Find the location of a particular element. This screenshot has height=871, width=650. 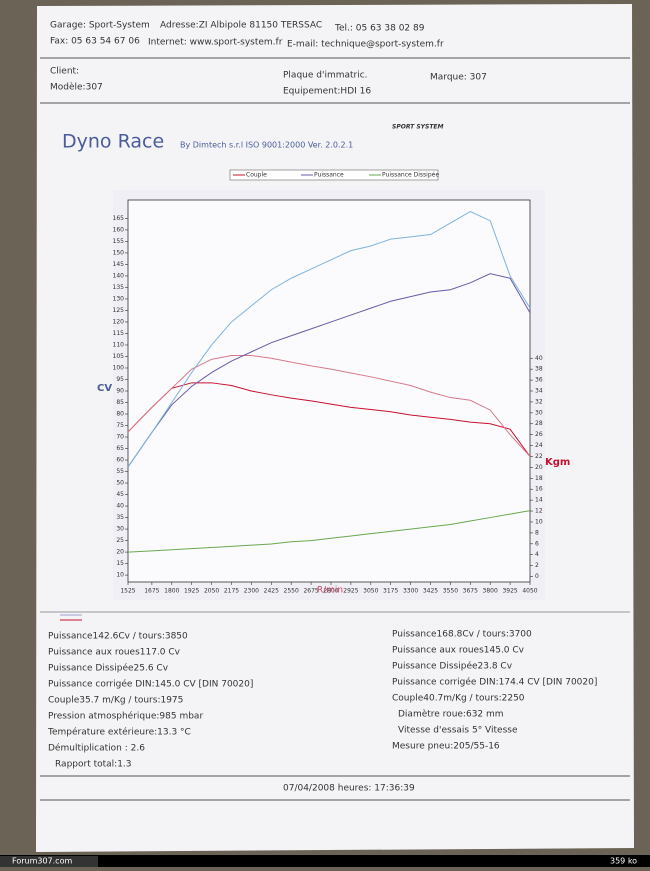

x-tick-label: 1800 is located at coordinates (171, 591).